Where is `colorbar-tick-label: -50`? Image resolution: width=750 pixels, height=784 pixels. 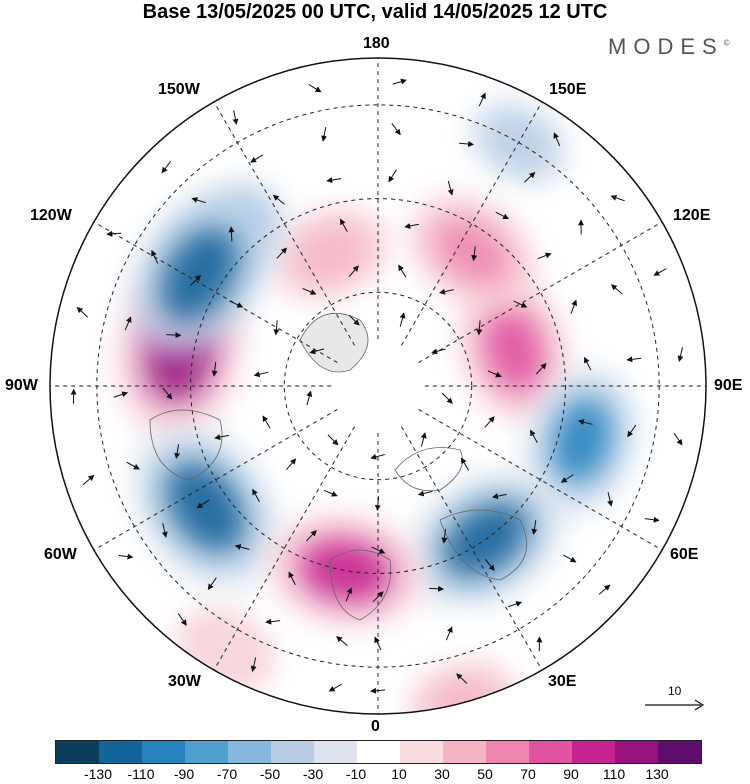
colorbar-tick-label: -50 is located at coordinates (270, 774).